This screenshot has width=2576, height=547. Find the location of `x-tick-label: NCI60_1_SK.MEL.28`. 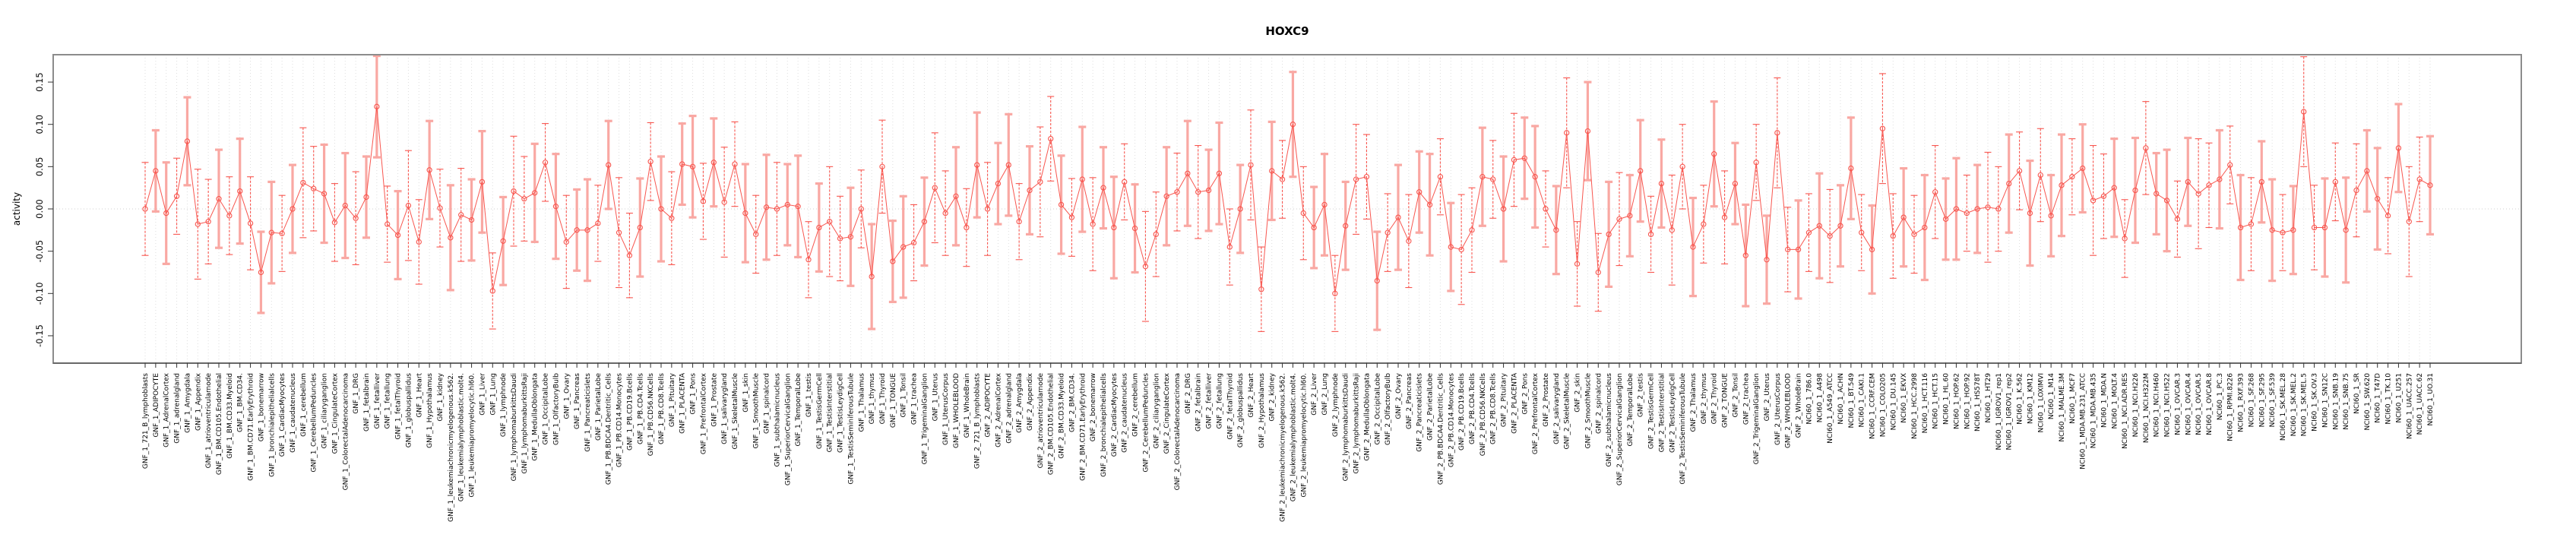

x-tick-label: NCI60_1_SK.MEL.28 is located at coordinates (2283, 407).